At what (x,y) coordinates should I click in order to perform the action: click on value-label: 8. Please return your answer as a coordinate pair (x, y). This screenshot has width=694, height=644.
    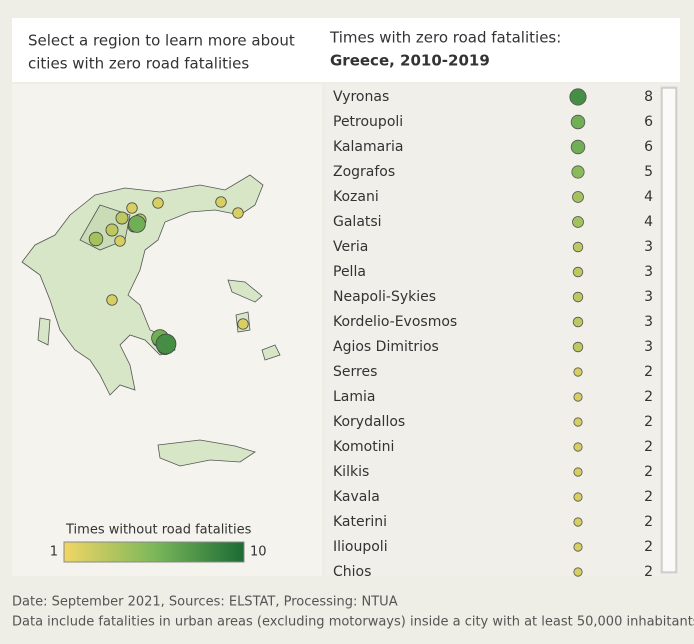
    Looking at the image, I should click on (648, 97).